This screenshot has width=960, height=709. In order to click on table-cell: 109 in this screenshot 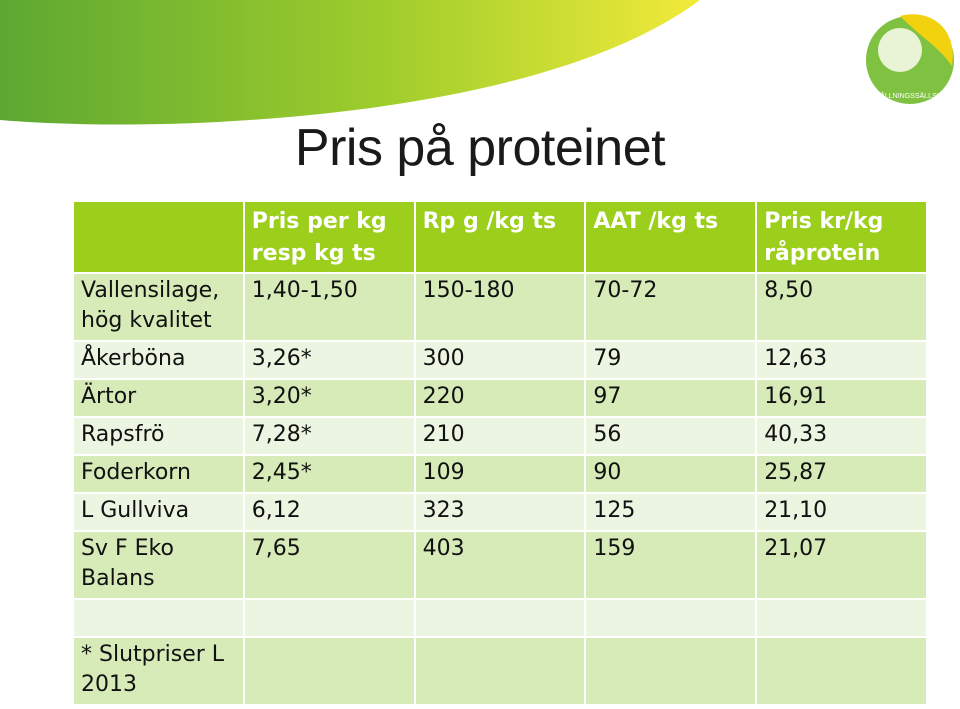, I will do `click(500, 474)`.